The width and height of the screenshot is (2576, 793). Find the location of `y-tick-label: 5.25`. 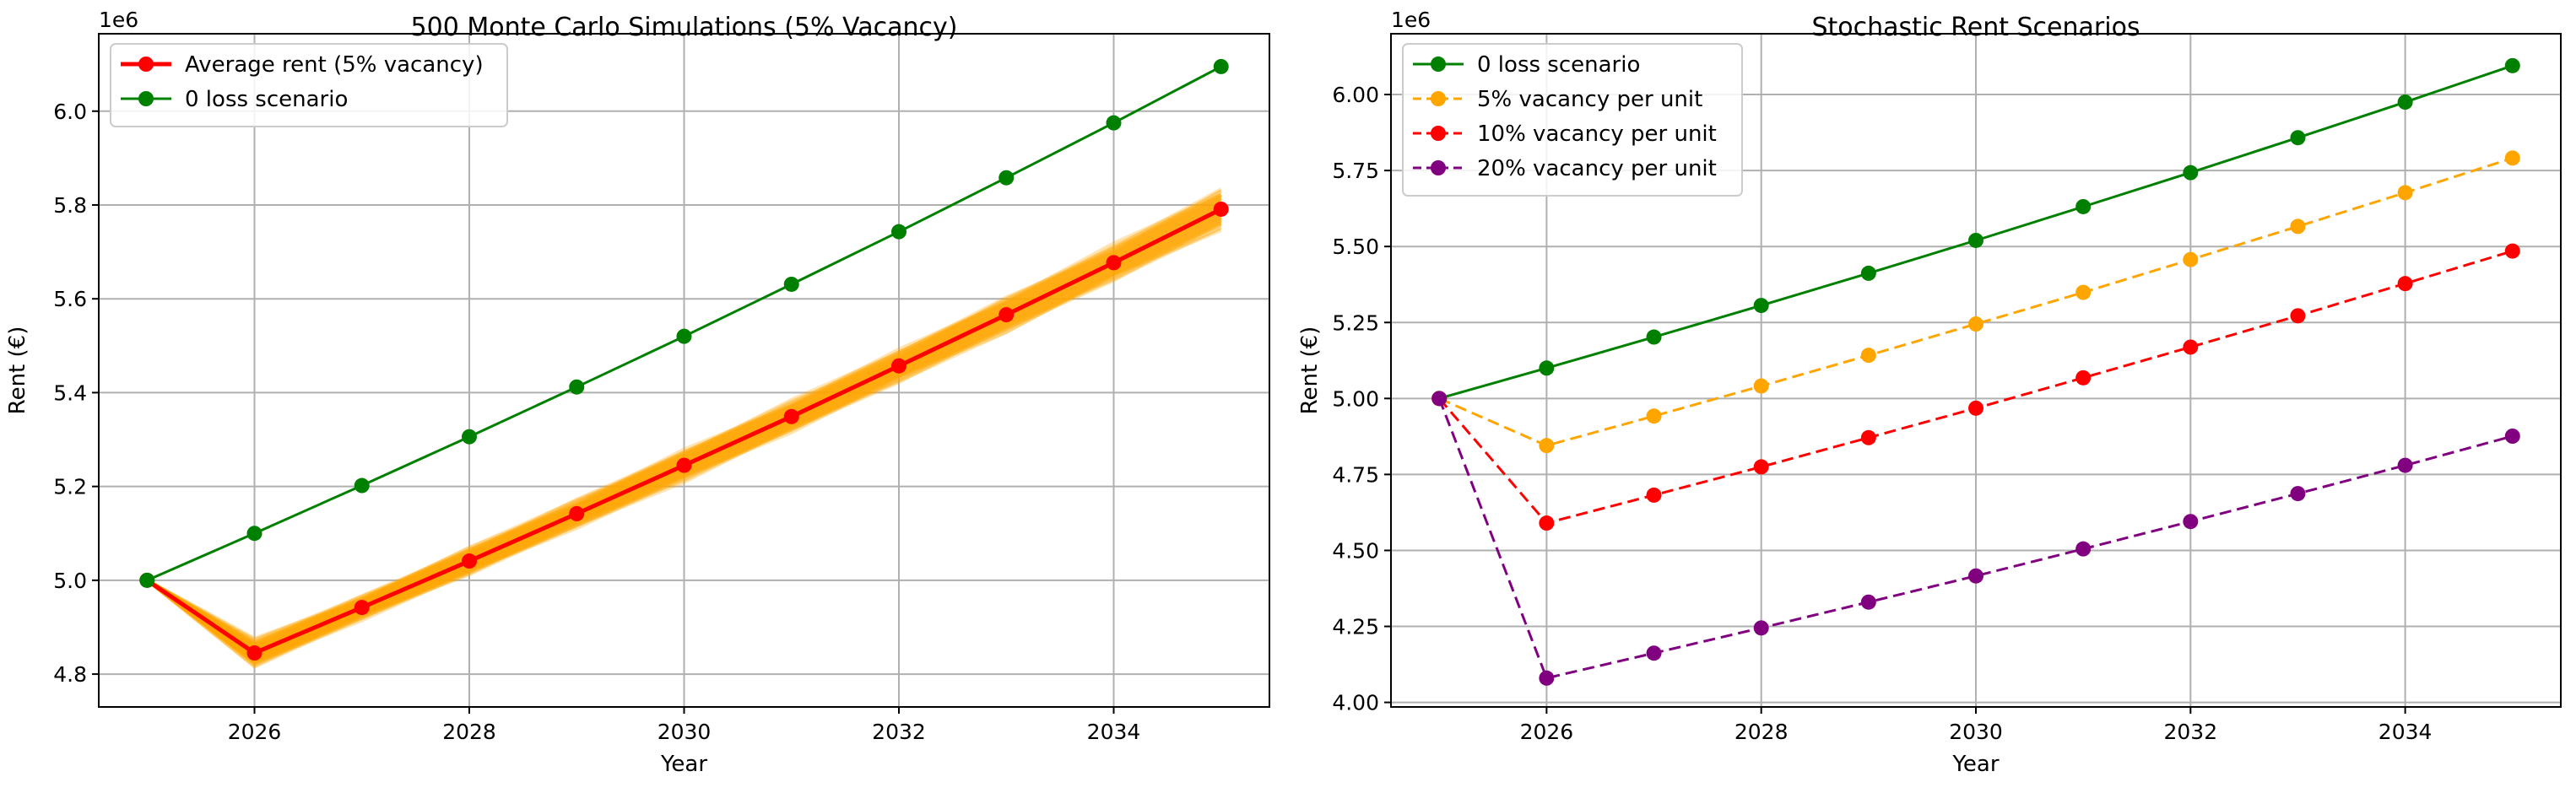

y-tick-label: 5.25 is located at coordinates (1355, 322).